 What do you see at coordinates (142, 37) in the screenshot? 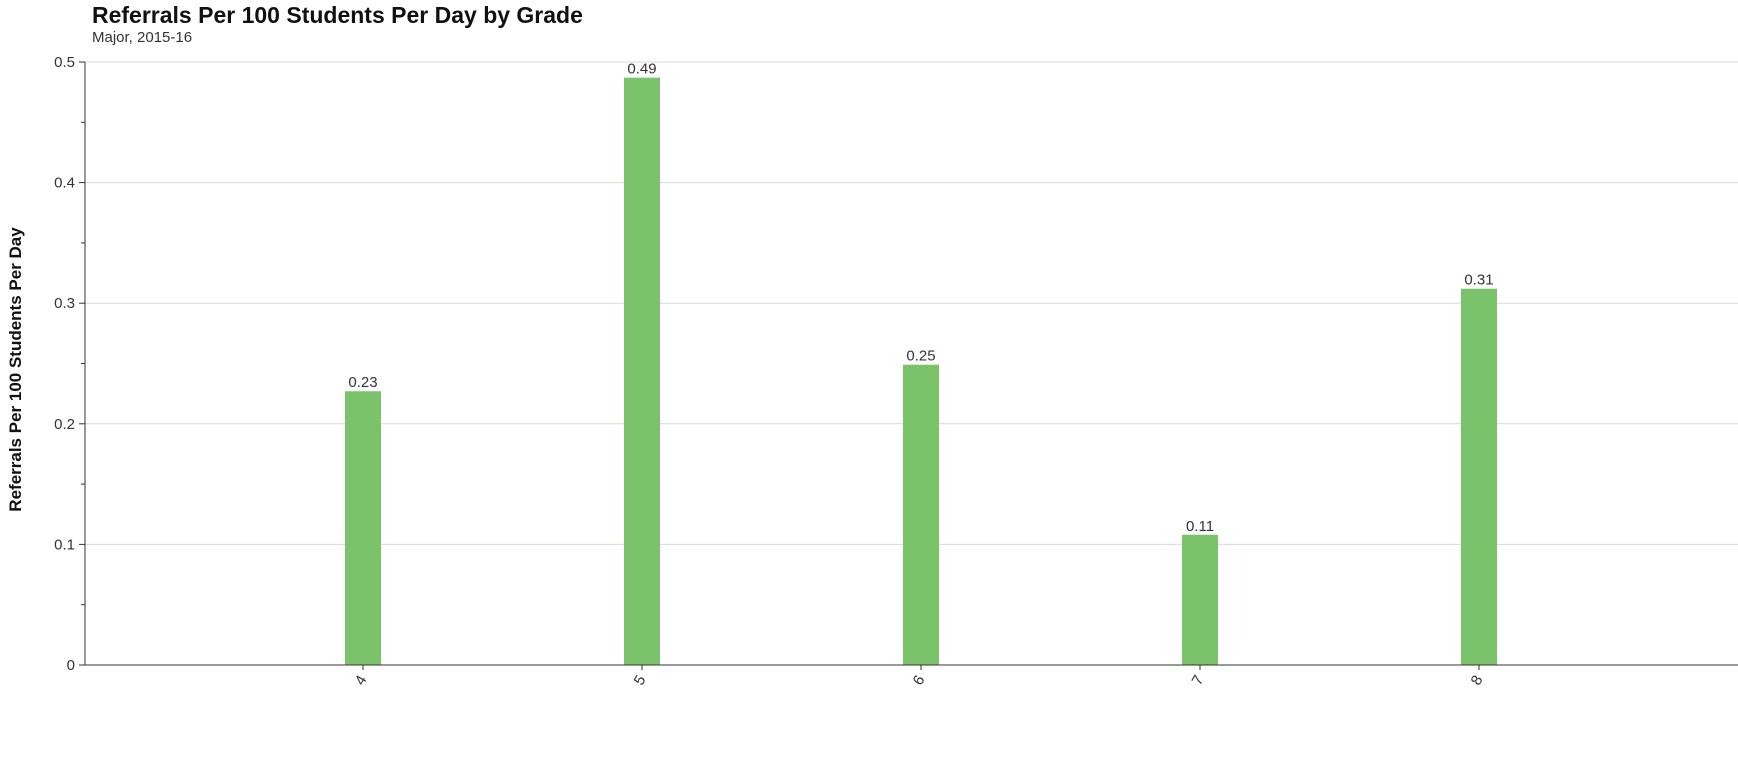
I see `chart-subtitle: Major, 2015-16` at bounding box center [142, 37].